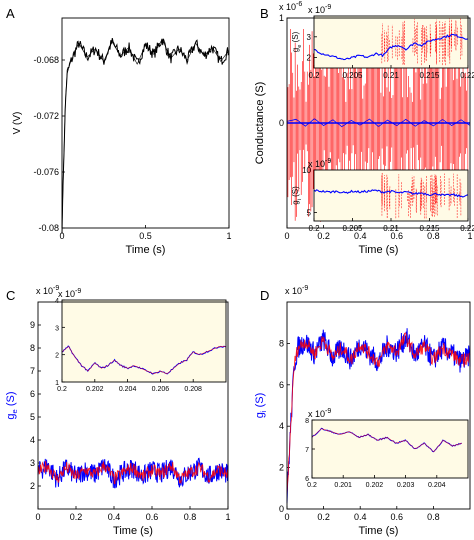  What do you see at coordinates (343, 485) in the screenshot?
I see `x-tick-label: 0.201` at bounding box center [343, 485].